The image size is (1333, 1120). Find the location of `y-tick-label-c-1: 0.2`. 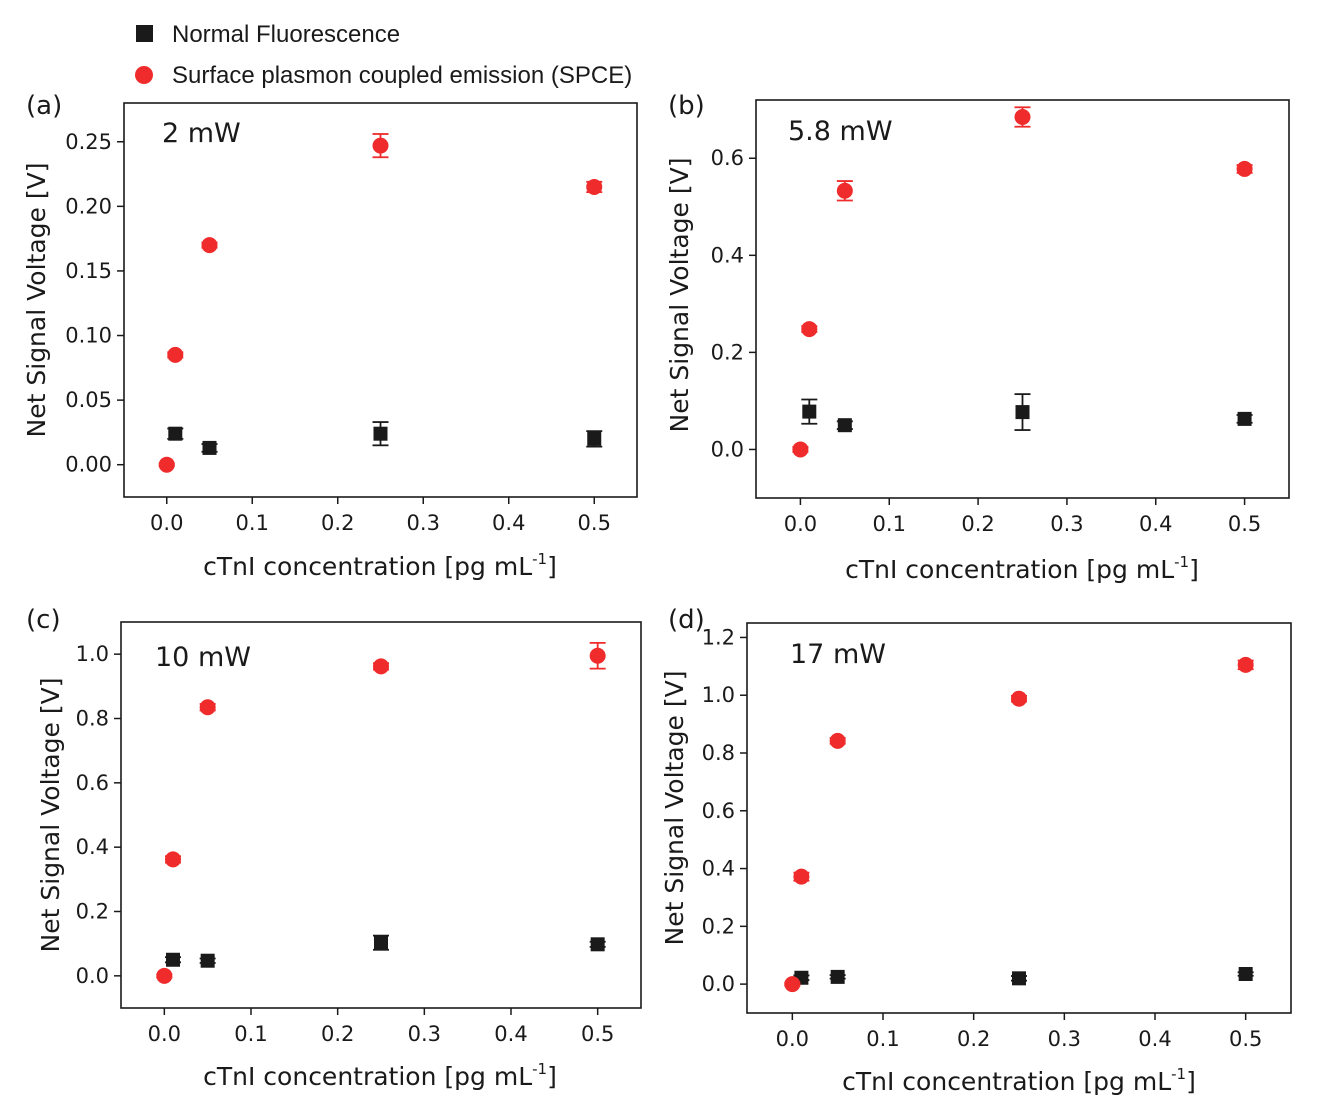

y-tick-label-c-1: 0.2 is located at coordinates (92, 912).